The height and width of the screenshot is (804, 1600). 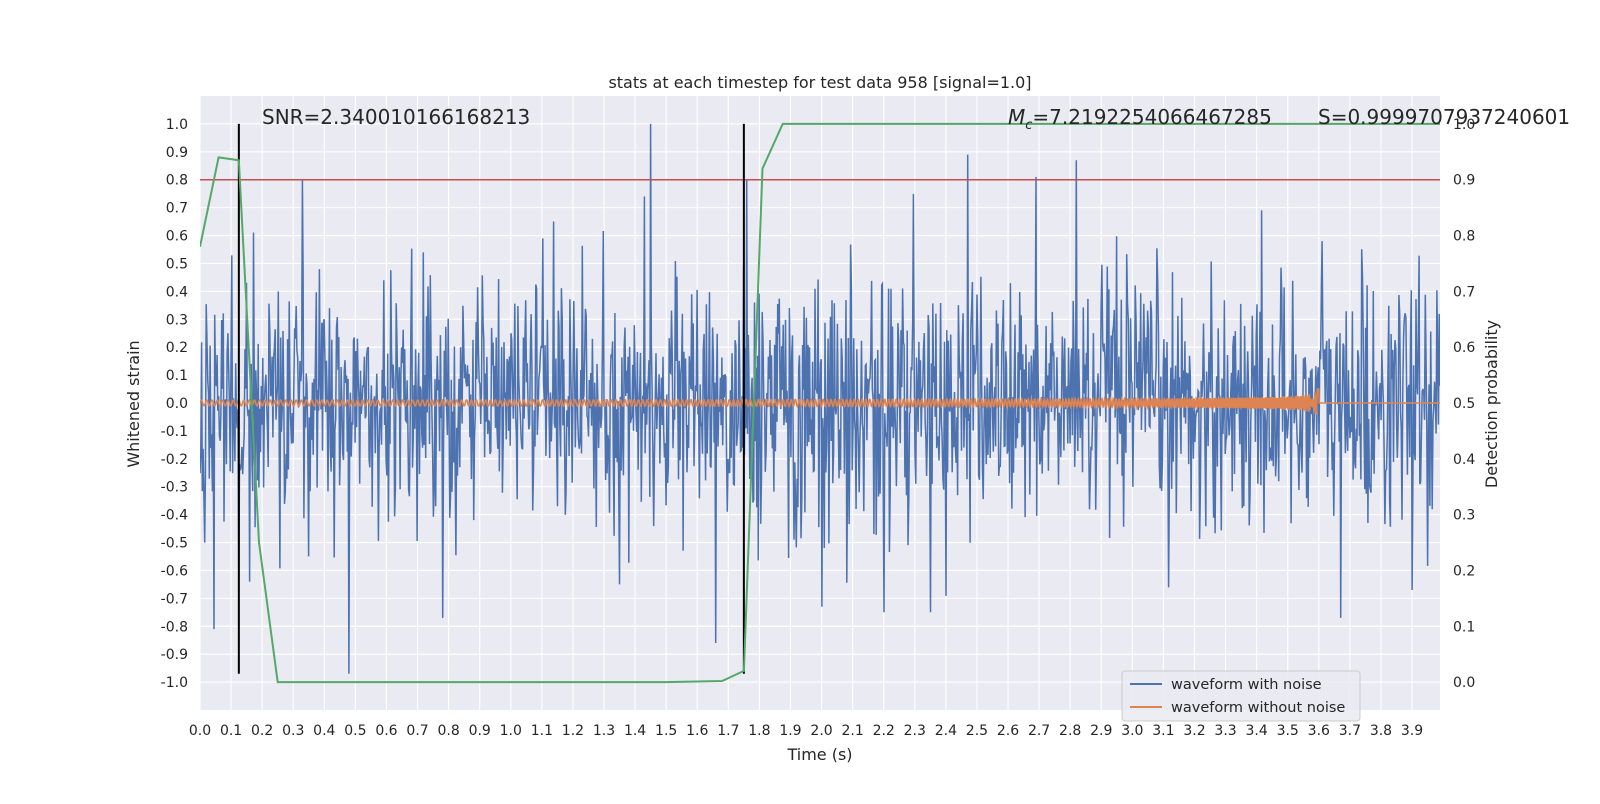 What do you see at coordinates (174, 516) in the screenshot?
I see `y-tick-label: -0.4` at bounding box center [174, 516].